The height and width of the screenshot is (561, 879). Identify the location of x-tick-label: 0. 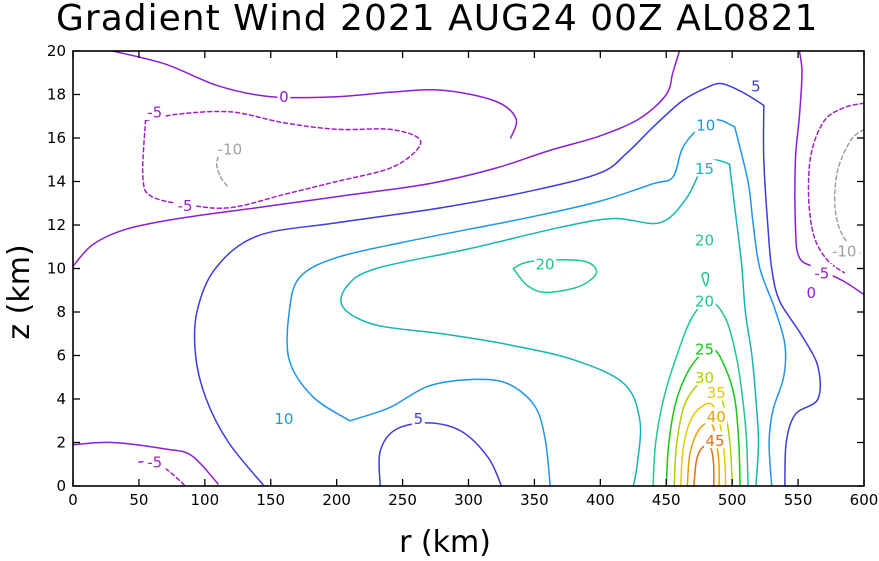
(73, 500).